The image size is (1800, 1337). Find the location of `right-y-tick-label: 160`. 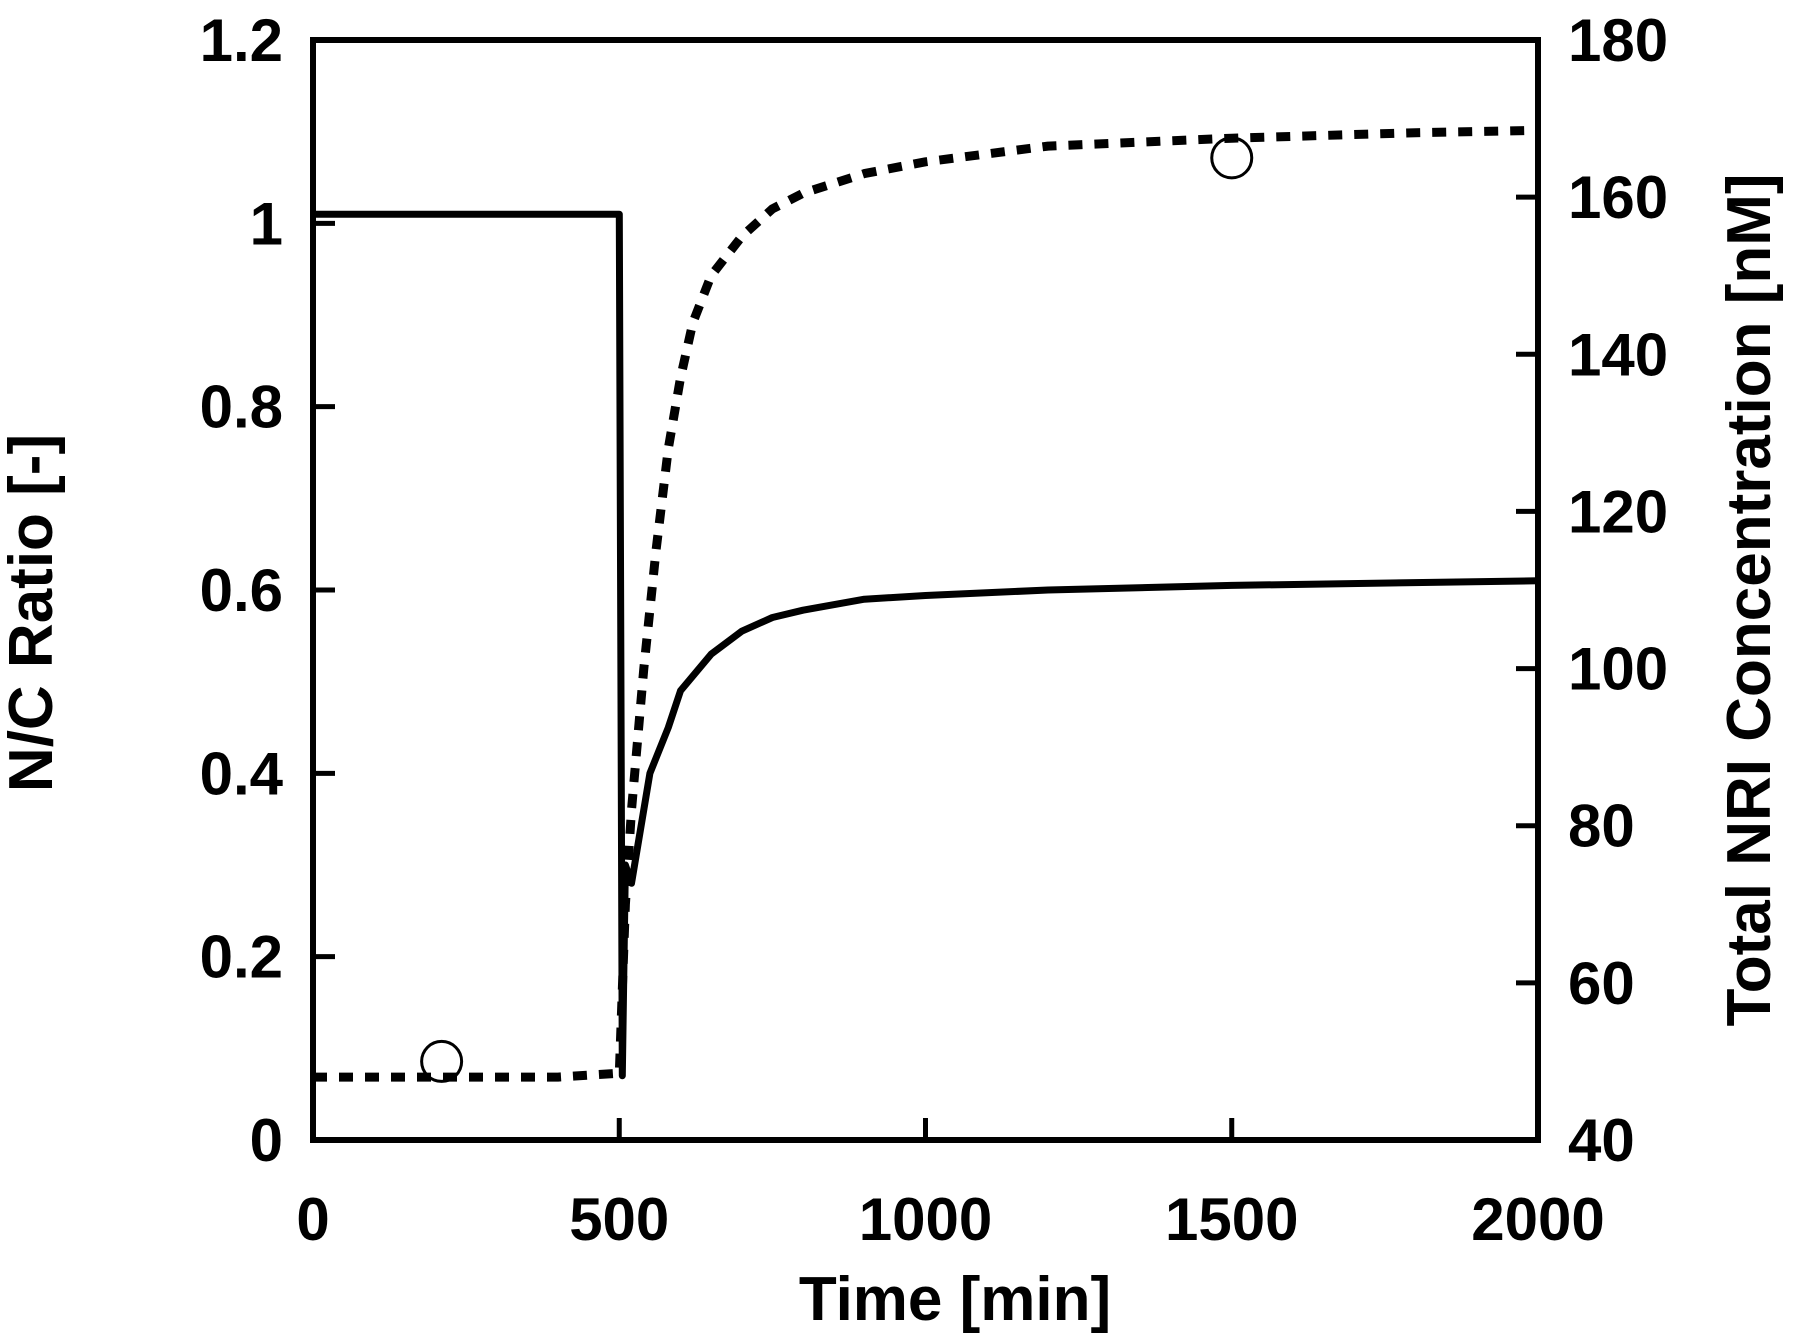

right-y-tick-label: 160 is located at coordinates (1618, 197).